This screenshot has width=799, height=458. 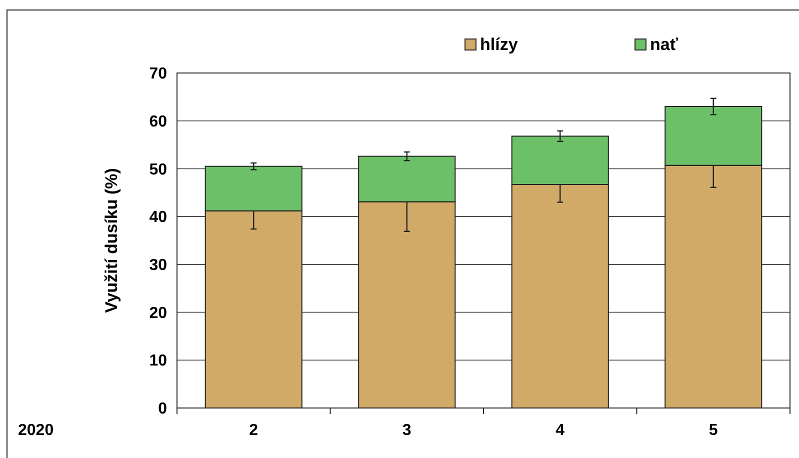 What do you see at coordinates (163, 409) in the screenshot?
I see `y-tick-label: 0` at bounding box center [163, 409].